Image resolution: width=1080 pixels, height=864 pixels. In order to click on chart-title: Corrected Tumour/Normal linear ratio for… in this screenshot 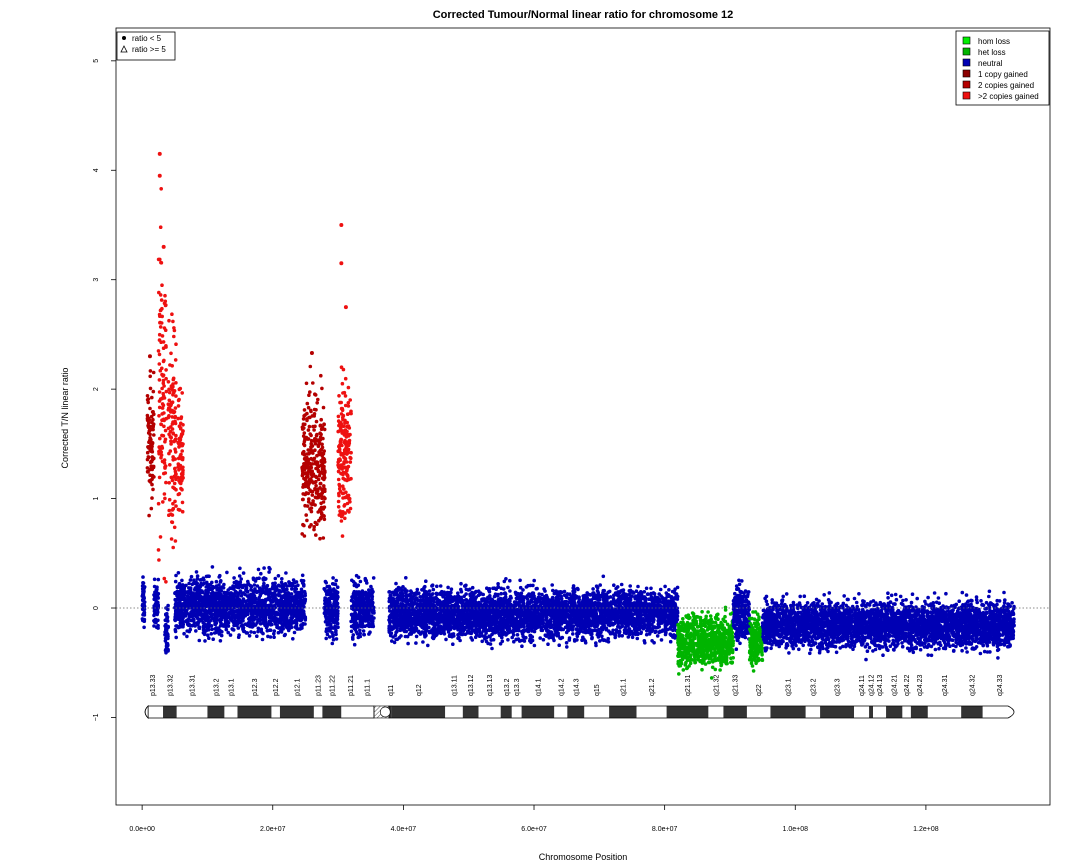, I will do `click(583, 15)`.